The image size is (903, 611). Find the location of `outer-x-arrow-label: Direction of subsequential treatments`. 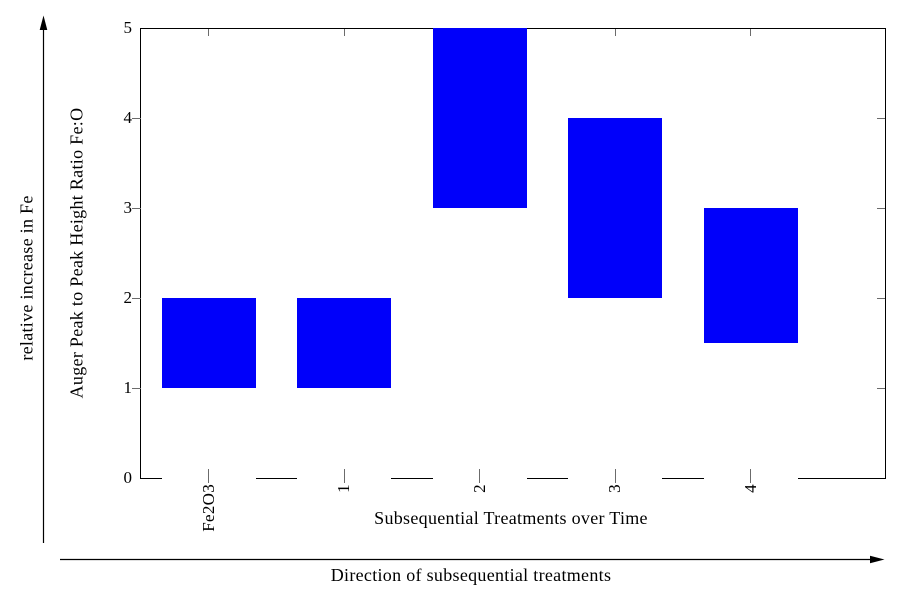

outer-x-arrow-label: Direction of subsequential treatments is located at coordinates (471, 575).